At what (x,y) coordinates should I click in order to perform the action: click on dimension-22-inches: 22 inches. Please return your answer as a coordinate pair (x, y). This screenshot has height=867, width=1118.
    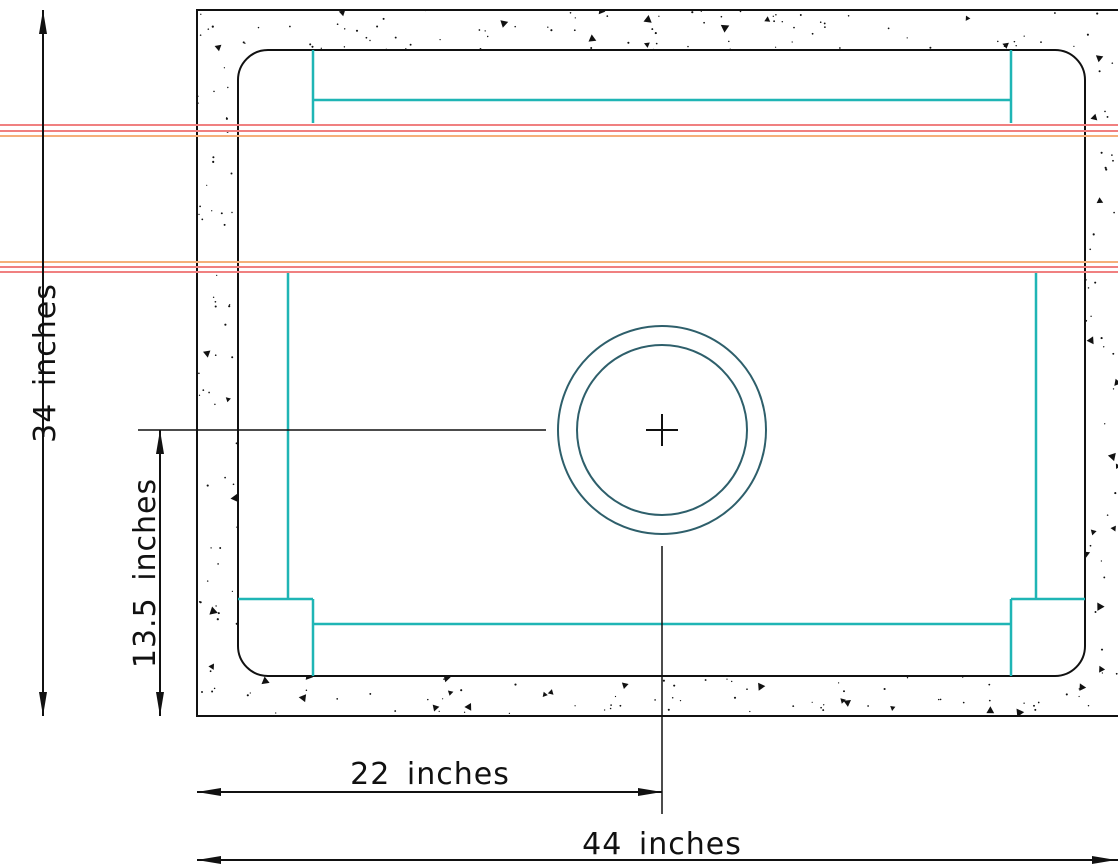
    Looking at the image, I should click on (429, 776).